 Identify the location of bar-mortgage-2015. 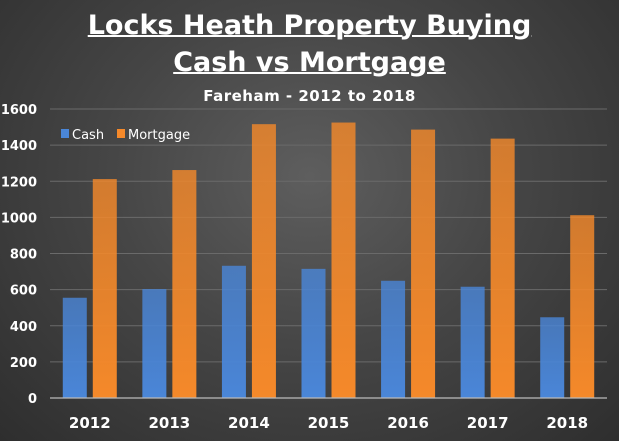
(343, 260).